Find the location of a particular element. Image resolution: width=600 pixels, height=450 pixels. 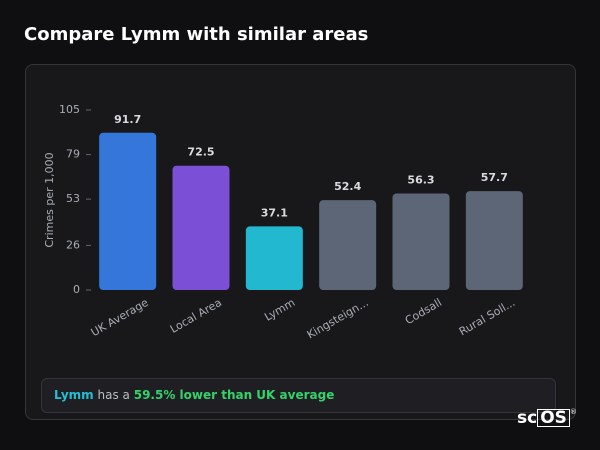

y-tick-label: 79 is located at coordinates (73, 154).